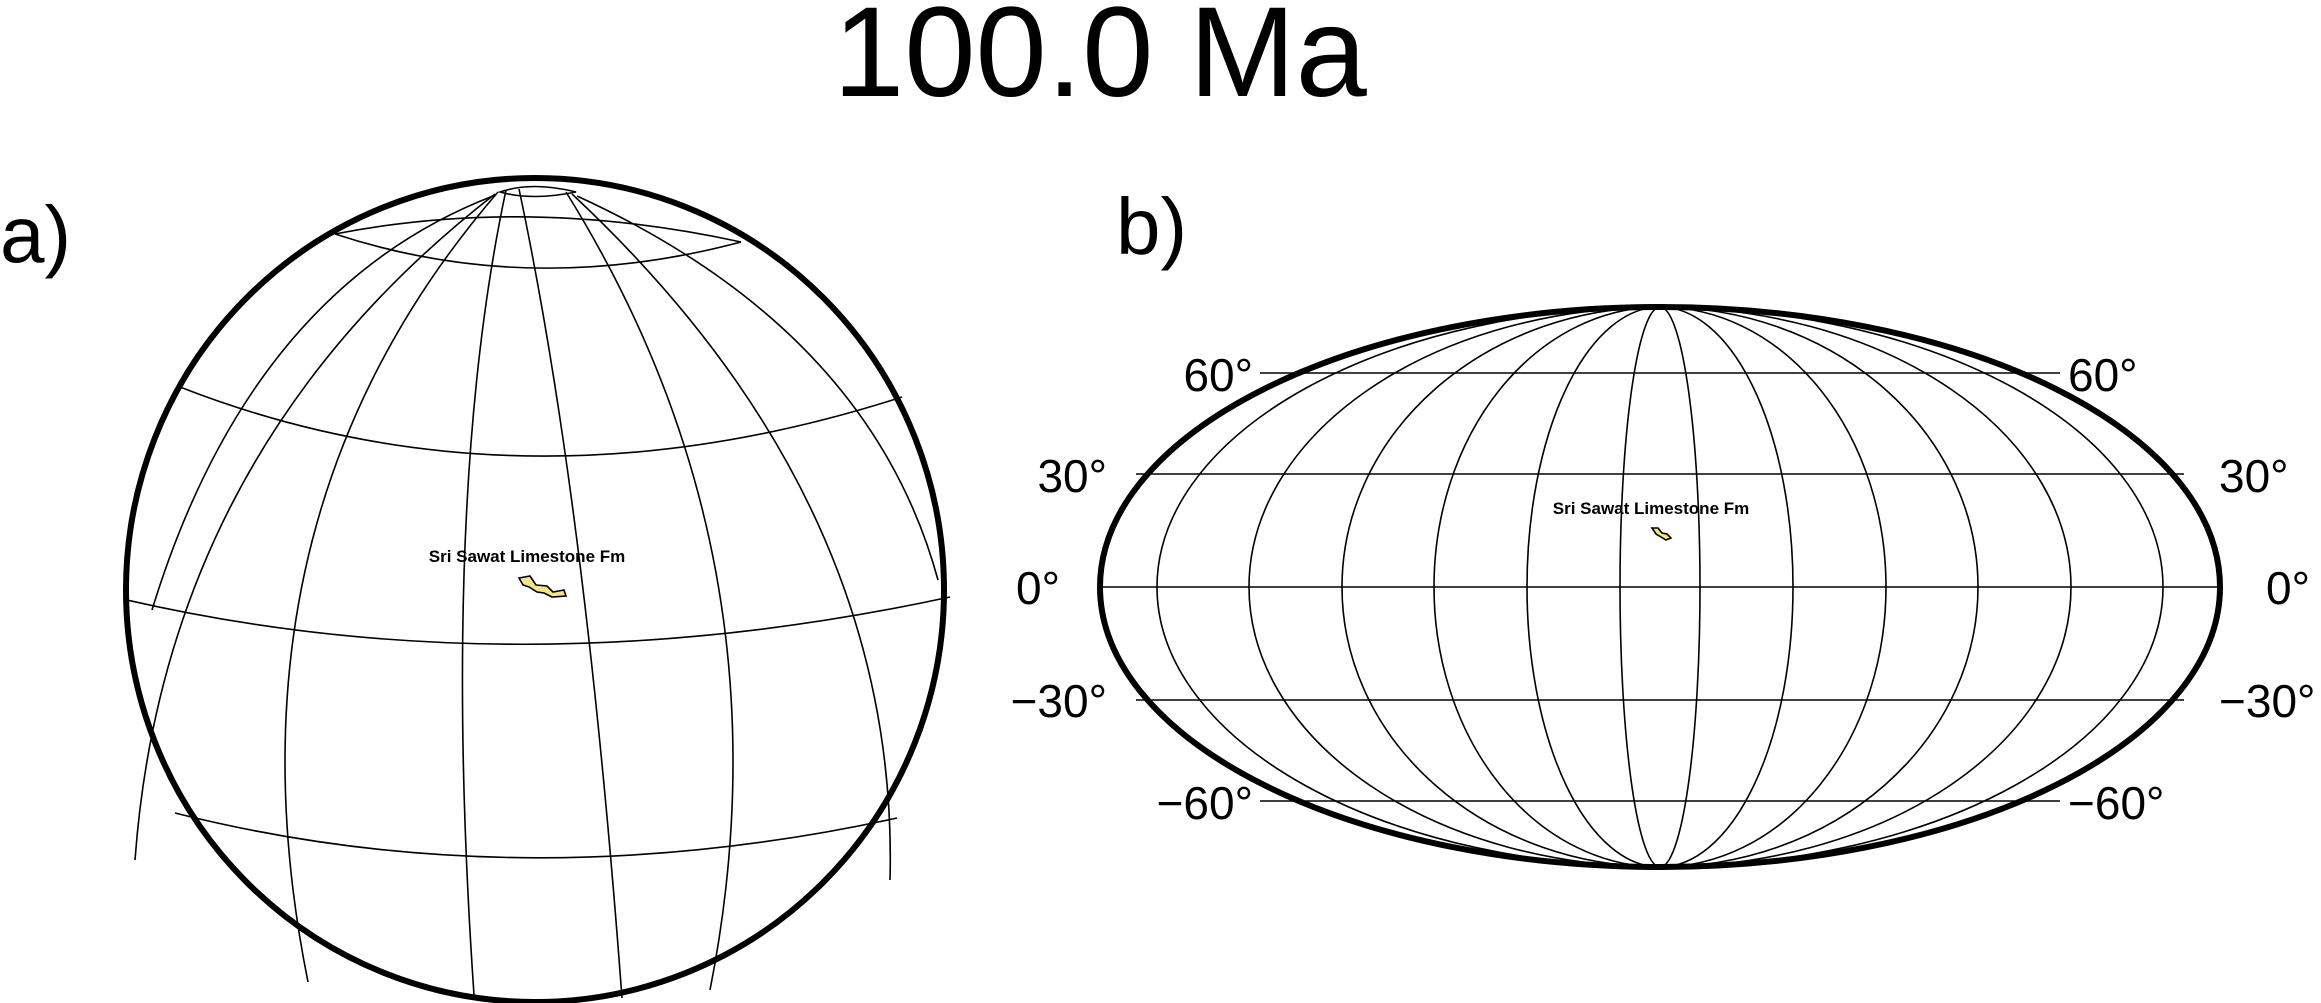  Describe the element at coordinates (2116, 803) in the screenshot. I see `lat-tick-right-60s: −60°` at that location.